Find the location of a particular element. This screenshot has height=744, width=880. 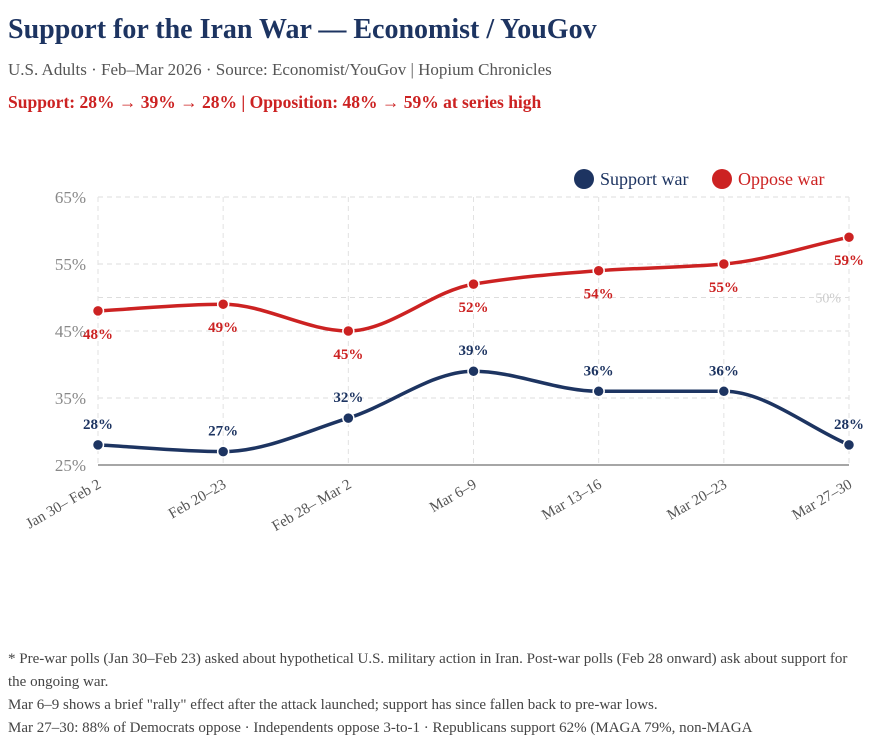

data-label: 54% is located at coordinates (599, 295).